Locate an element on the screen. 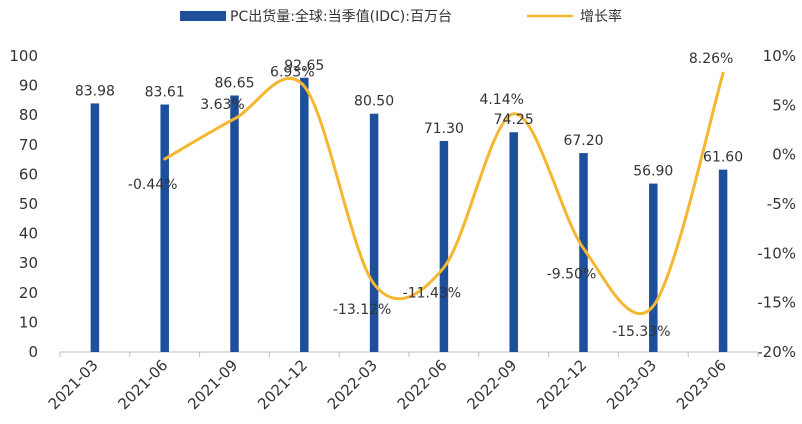 Image resolution: width=802 pixels, height=424 pixels. growth-value-label: -0.44% is located at coordinates (153, 185).